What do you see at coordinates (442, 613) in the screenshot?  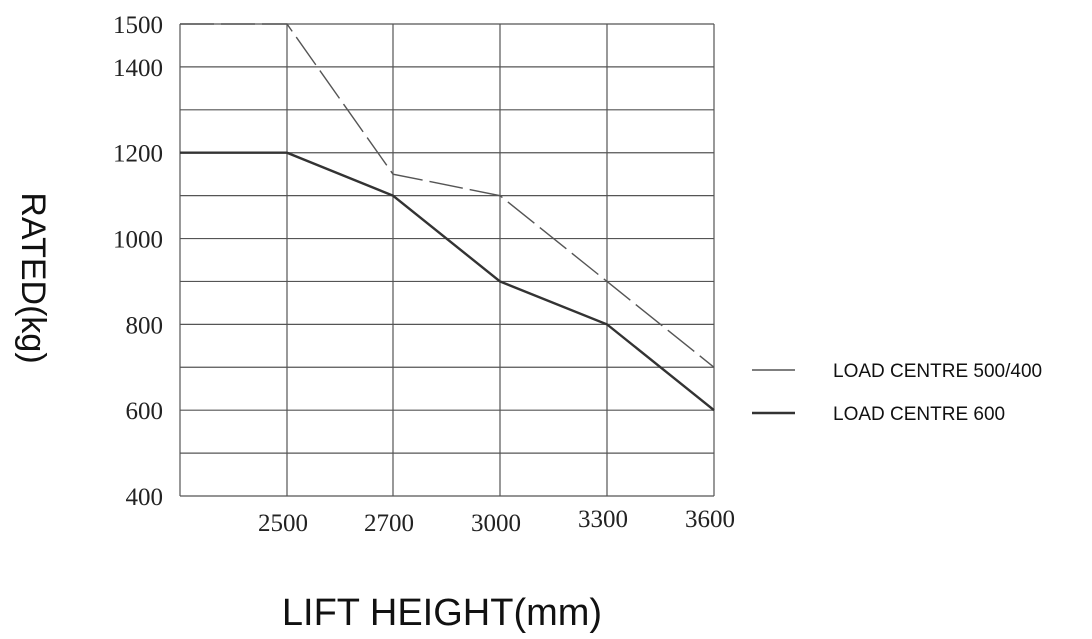 I see `x-axis-title: LIFT HEIGHT(mm)` at bounding box center [442, 613].